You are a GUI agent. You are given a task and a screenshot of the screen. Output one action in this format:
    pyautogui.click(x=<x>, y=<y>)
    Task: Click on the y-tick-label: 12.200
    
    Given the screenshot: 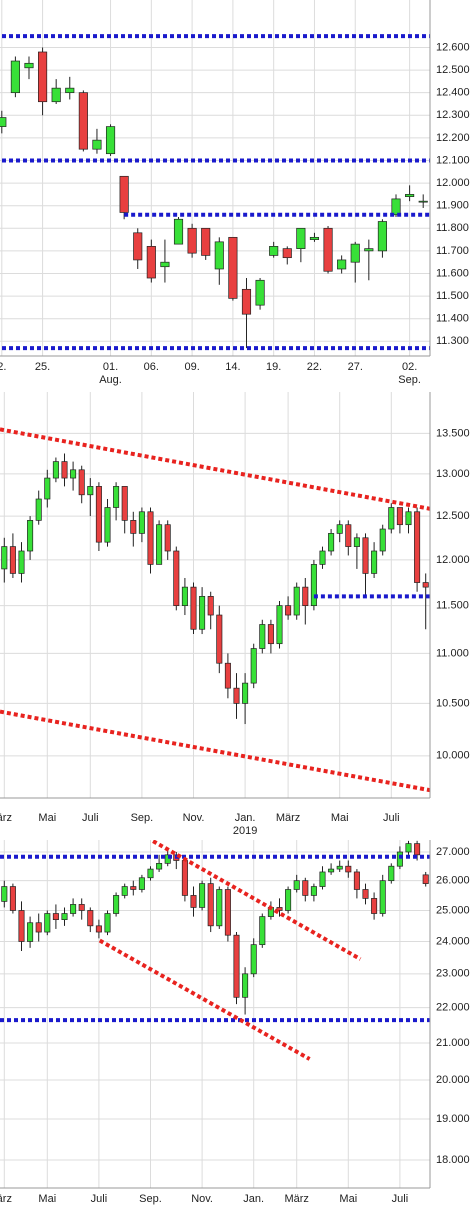 What is the action you would take?
    pyautogui.click(x=453, y=138)
    